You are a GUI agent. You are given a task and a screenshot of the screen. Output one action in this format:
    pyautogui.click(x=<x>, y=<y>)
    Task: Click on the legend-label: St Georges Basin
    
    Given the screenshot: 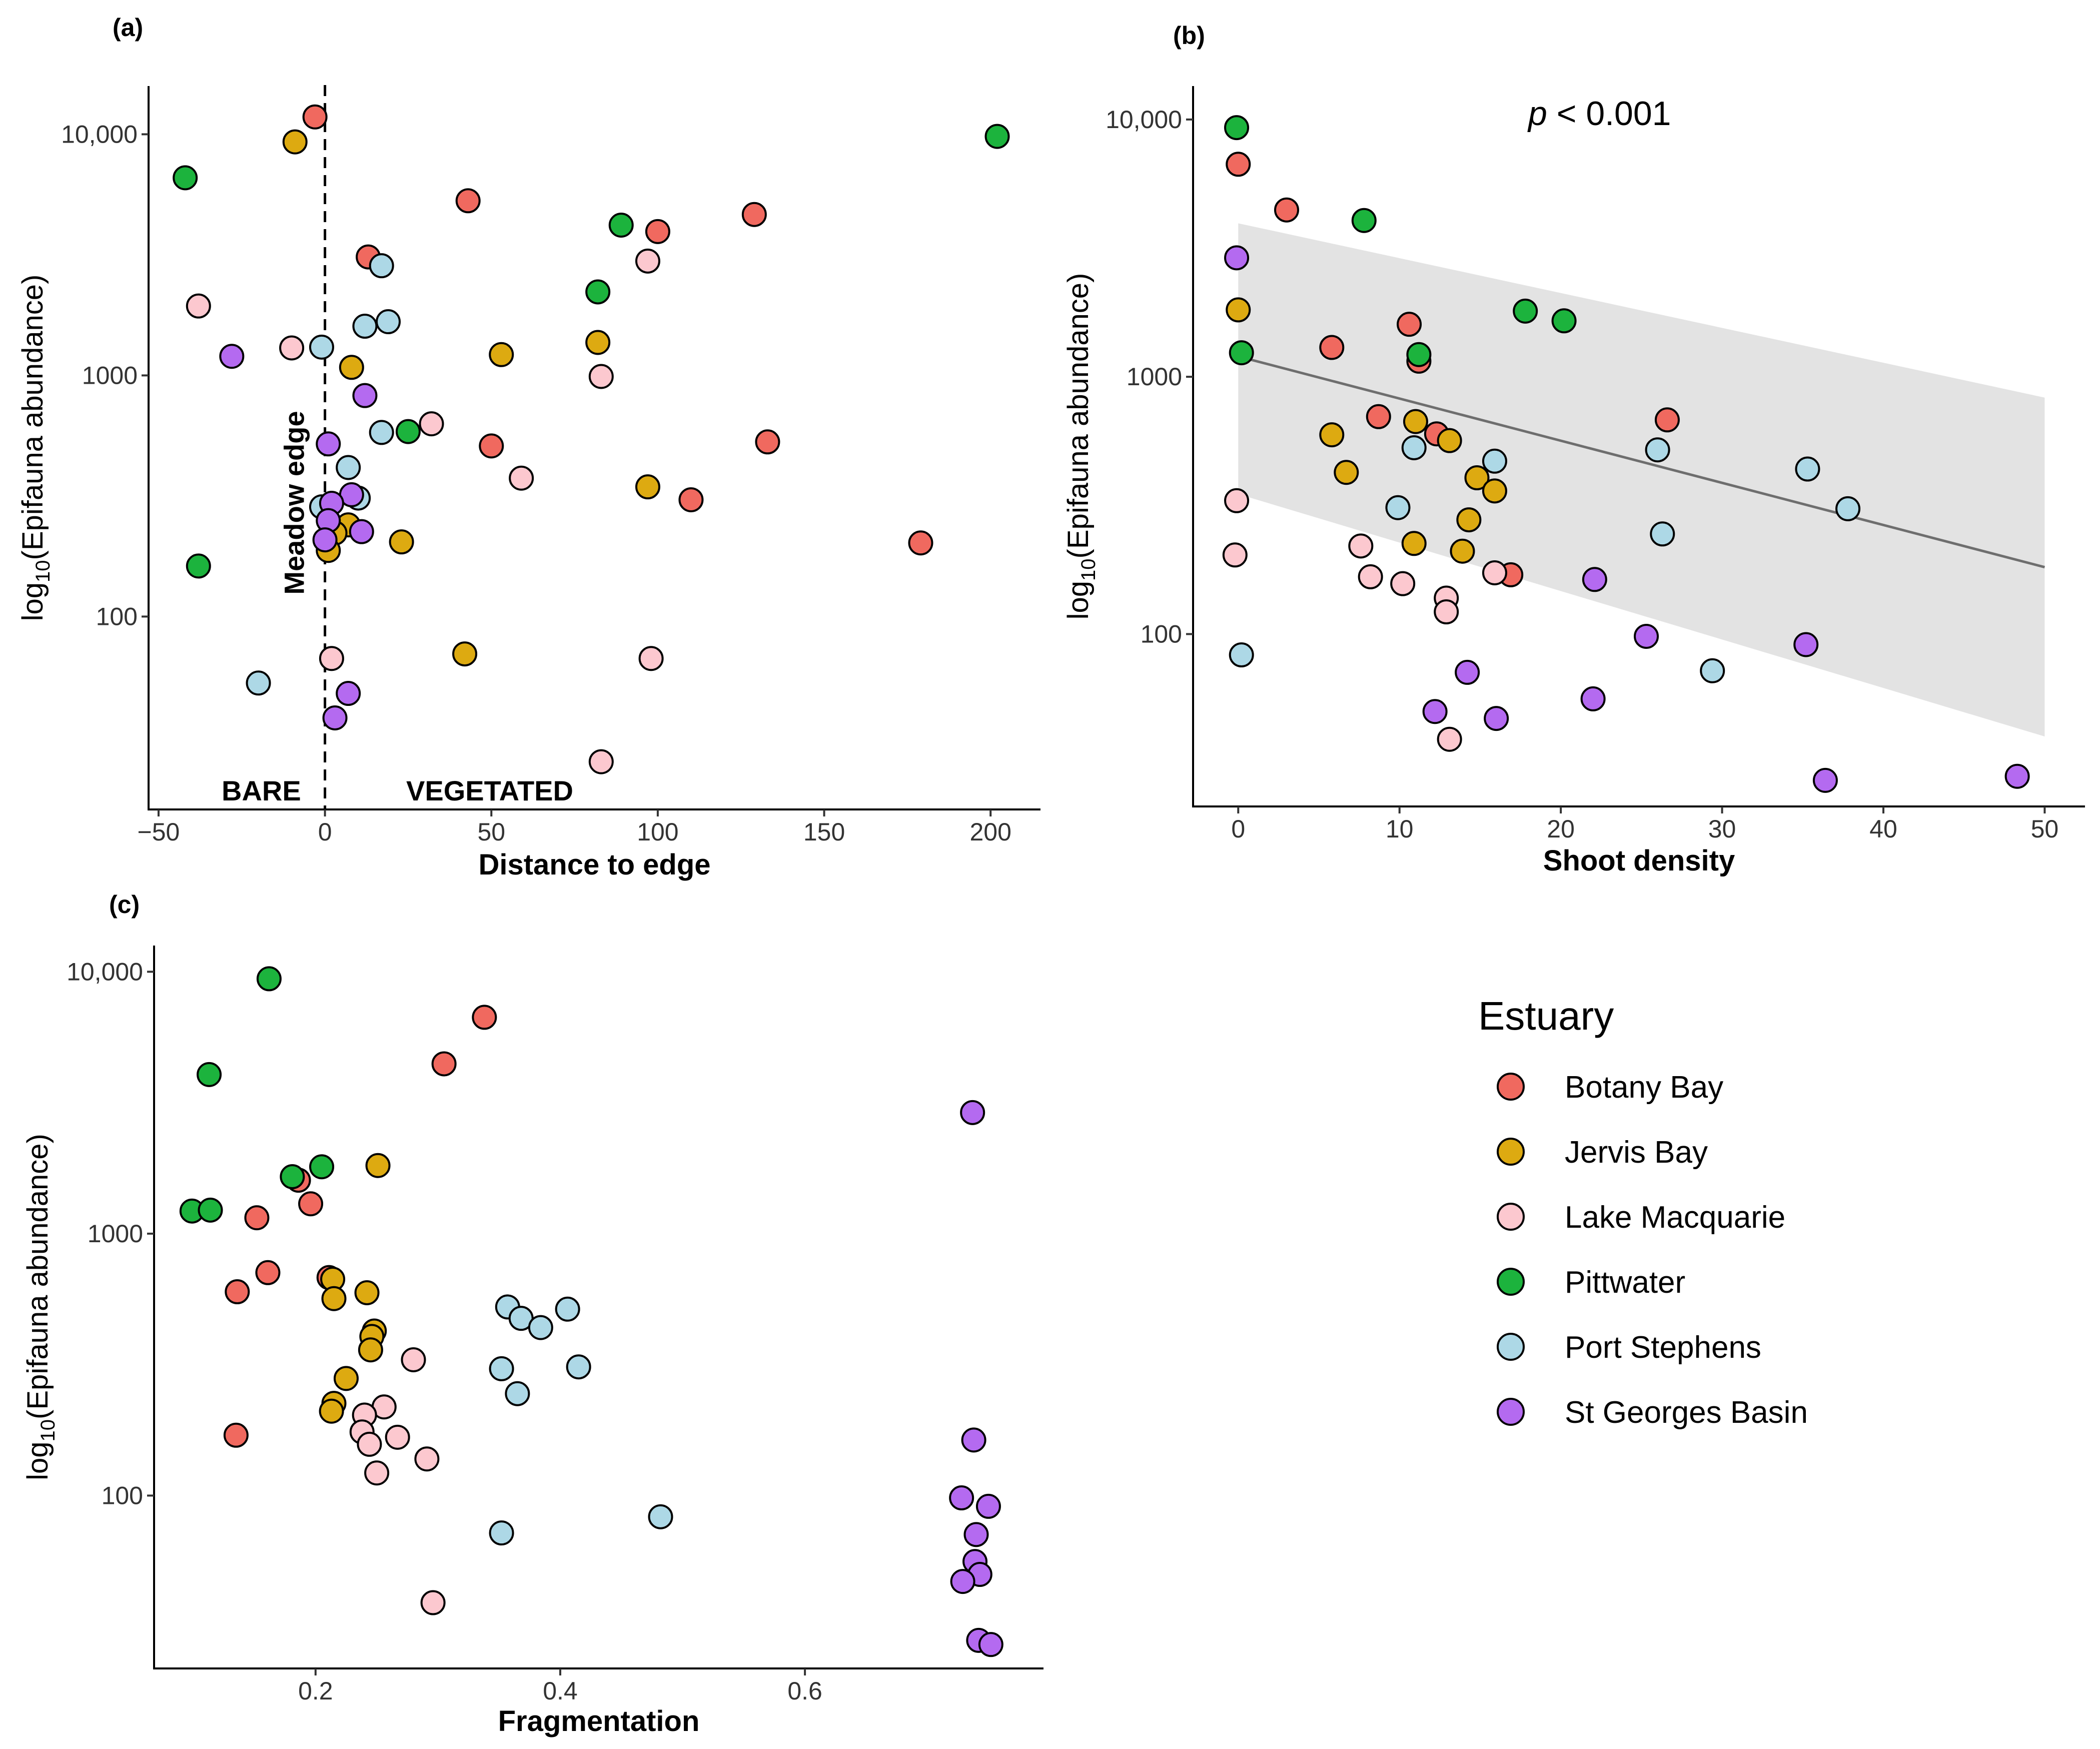 What is the action you would take?
    pyautogui.click(x=1686, y=1412)
    